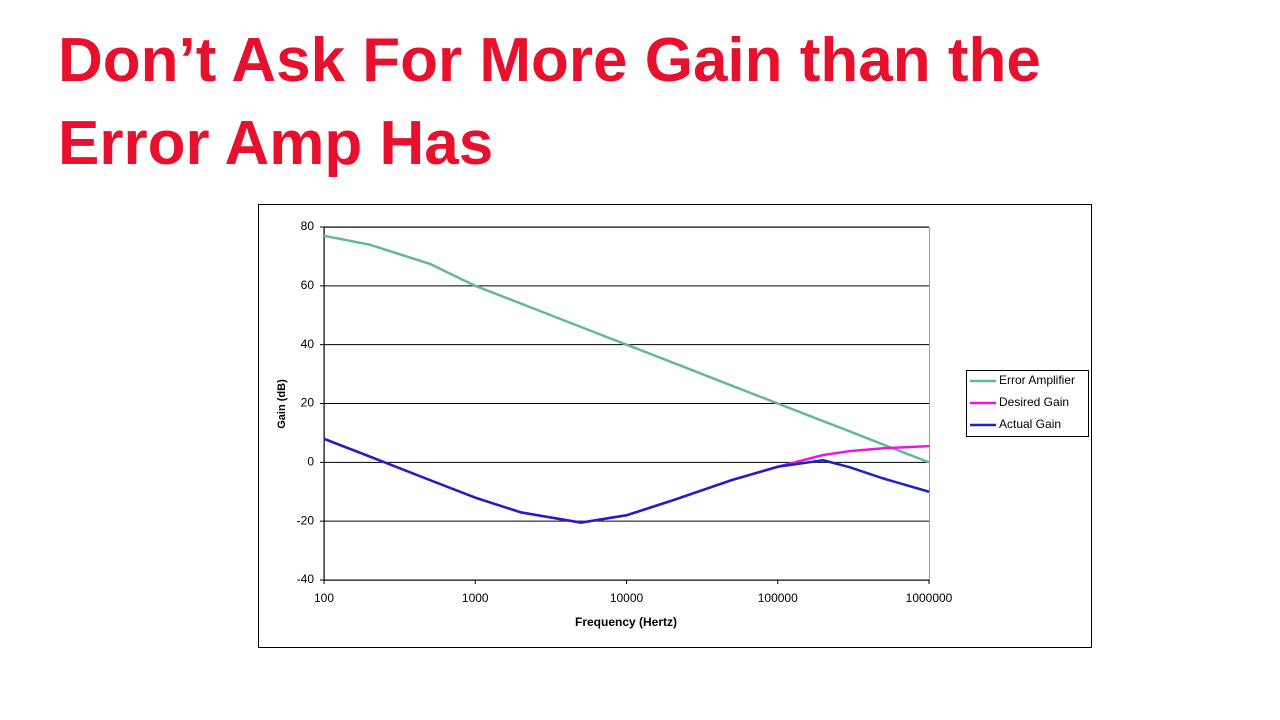 The height and width of the screenshot is (720, 1280). Describe the element at coordinates (306, 520) in the screenshot. I see `y-tick-label: -20` at that location.